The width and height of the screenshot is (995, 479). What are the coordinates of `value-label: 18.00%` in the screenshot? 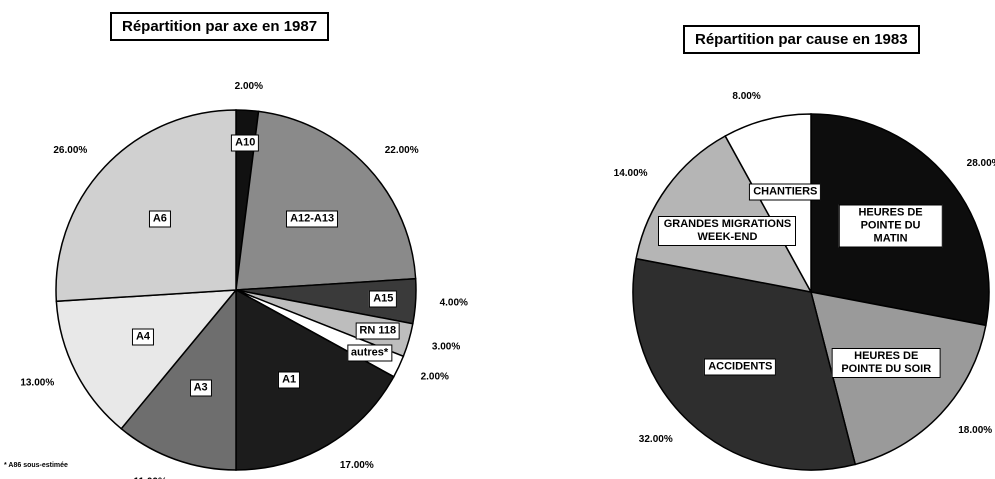 It's located at (975, 430).